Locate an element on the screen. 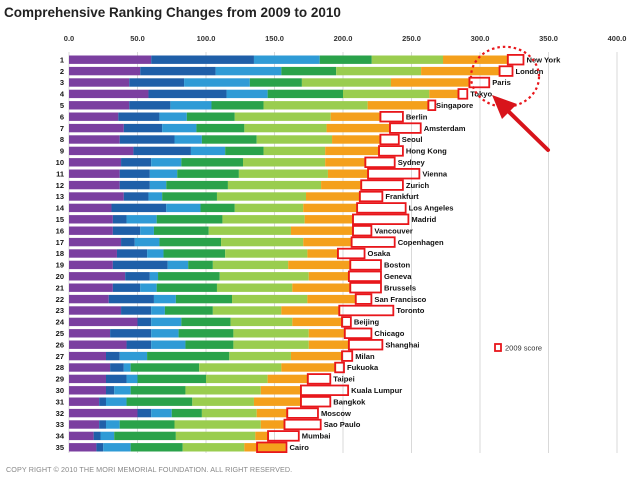 Image resolution: width=638 pixels, height=479 pixels. city-label: Sao Paulo is located at coordinates (342, 424).